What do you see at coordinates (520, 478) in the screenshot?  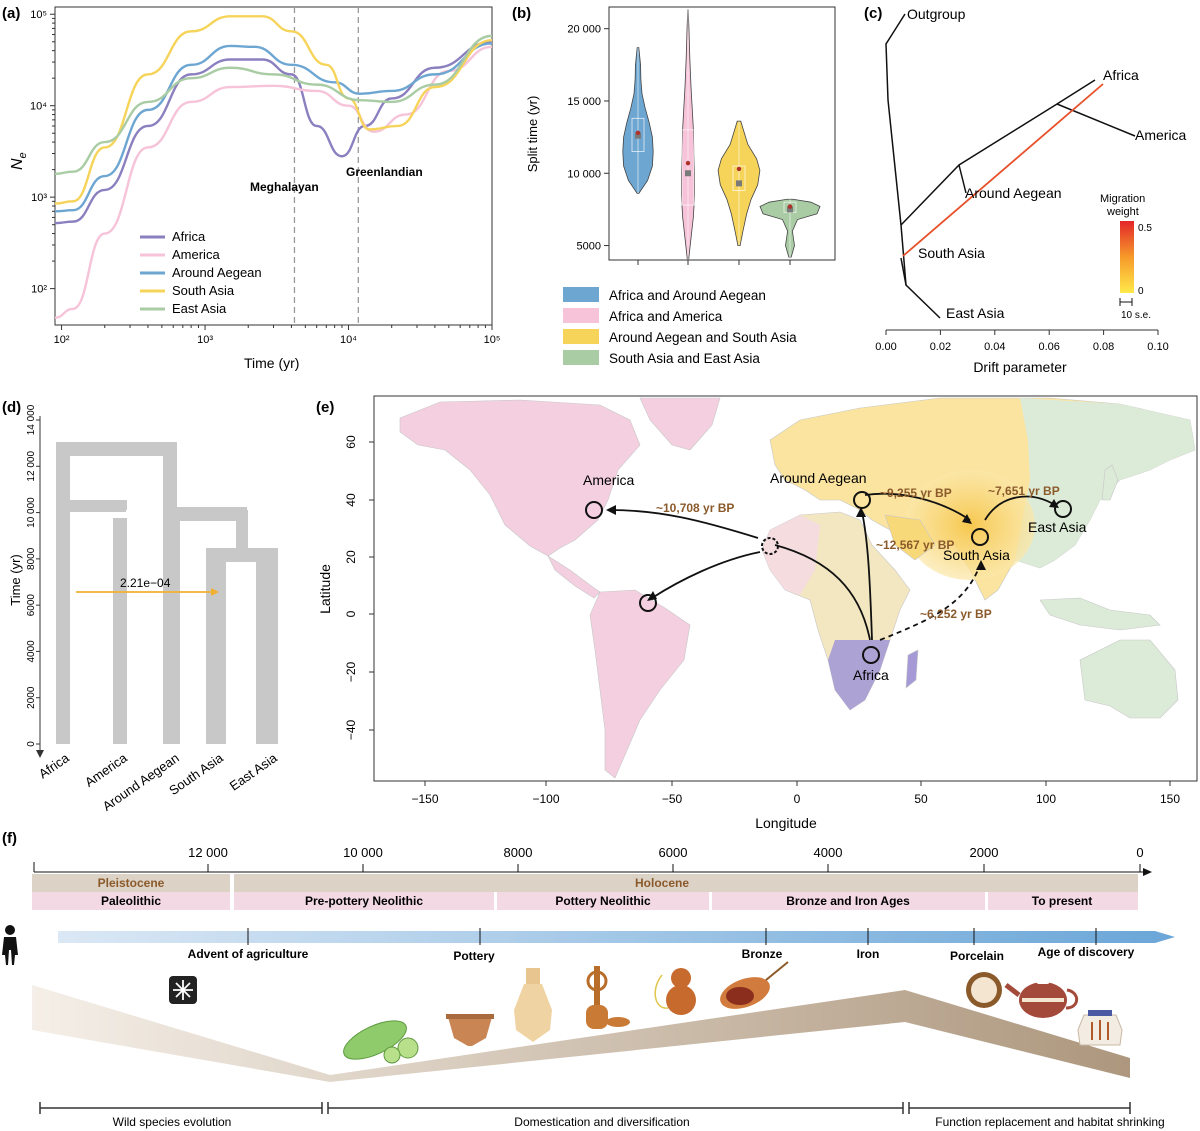 I see `land-north-america` at bounding box center [520, 478].